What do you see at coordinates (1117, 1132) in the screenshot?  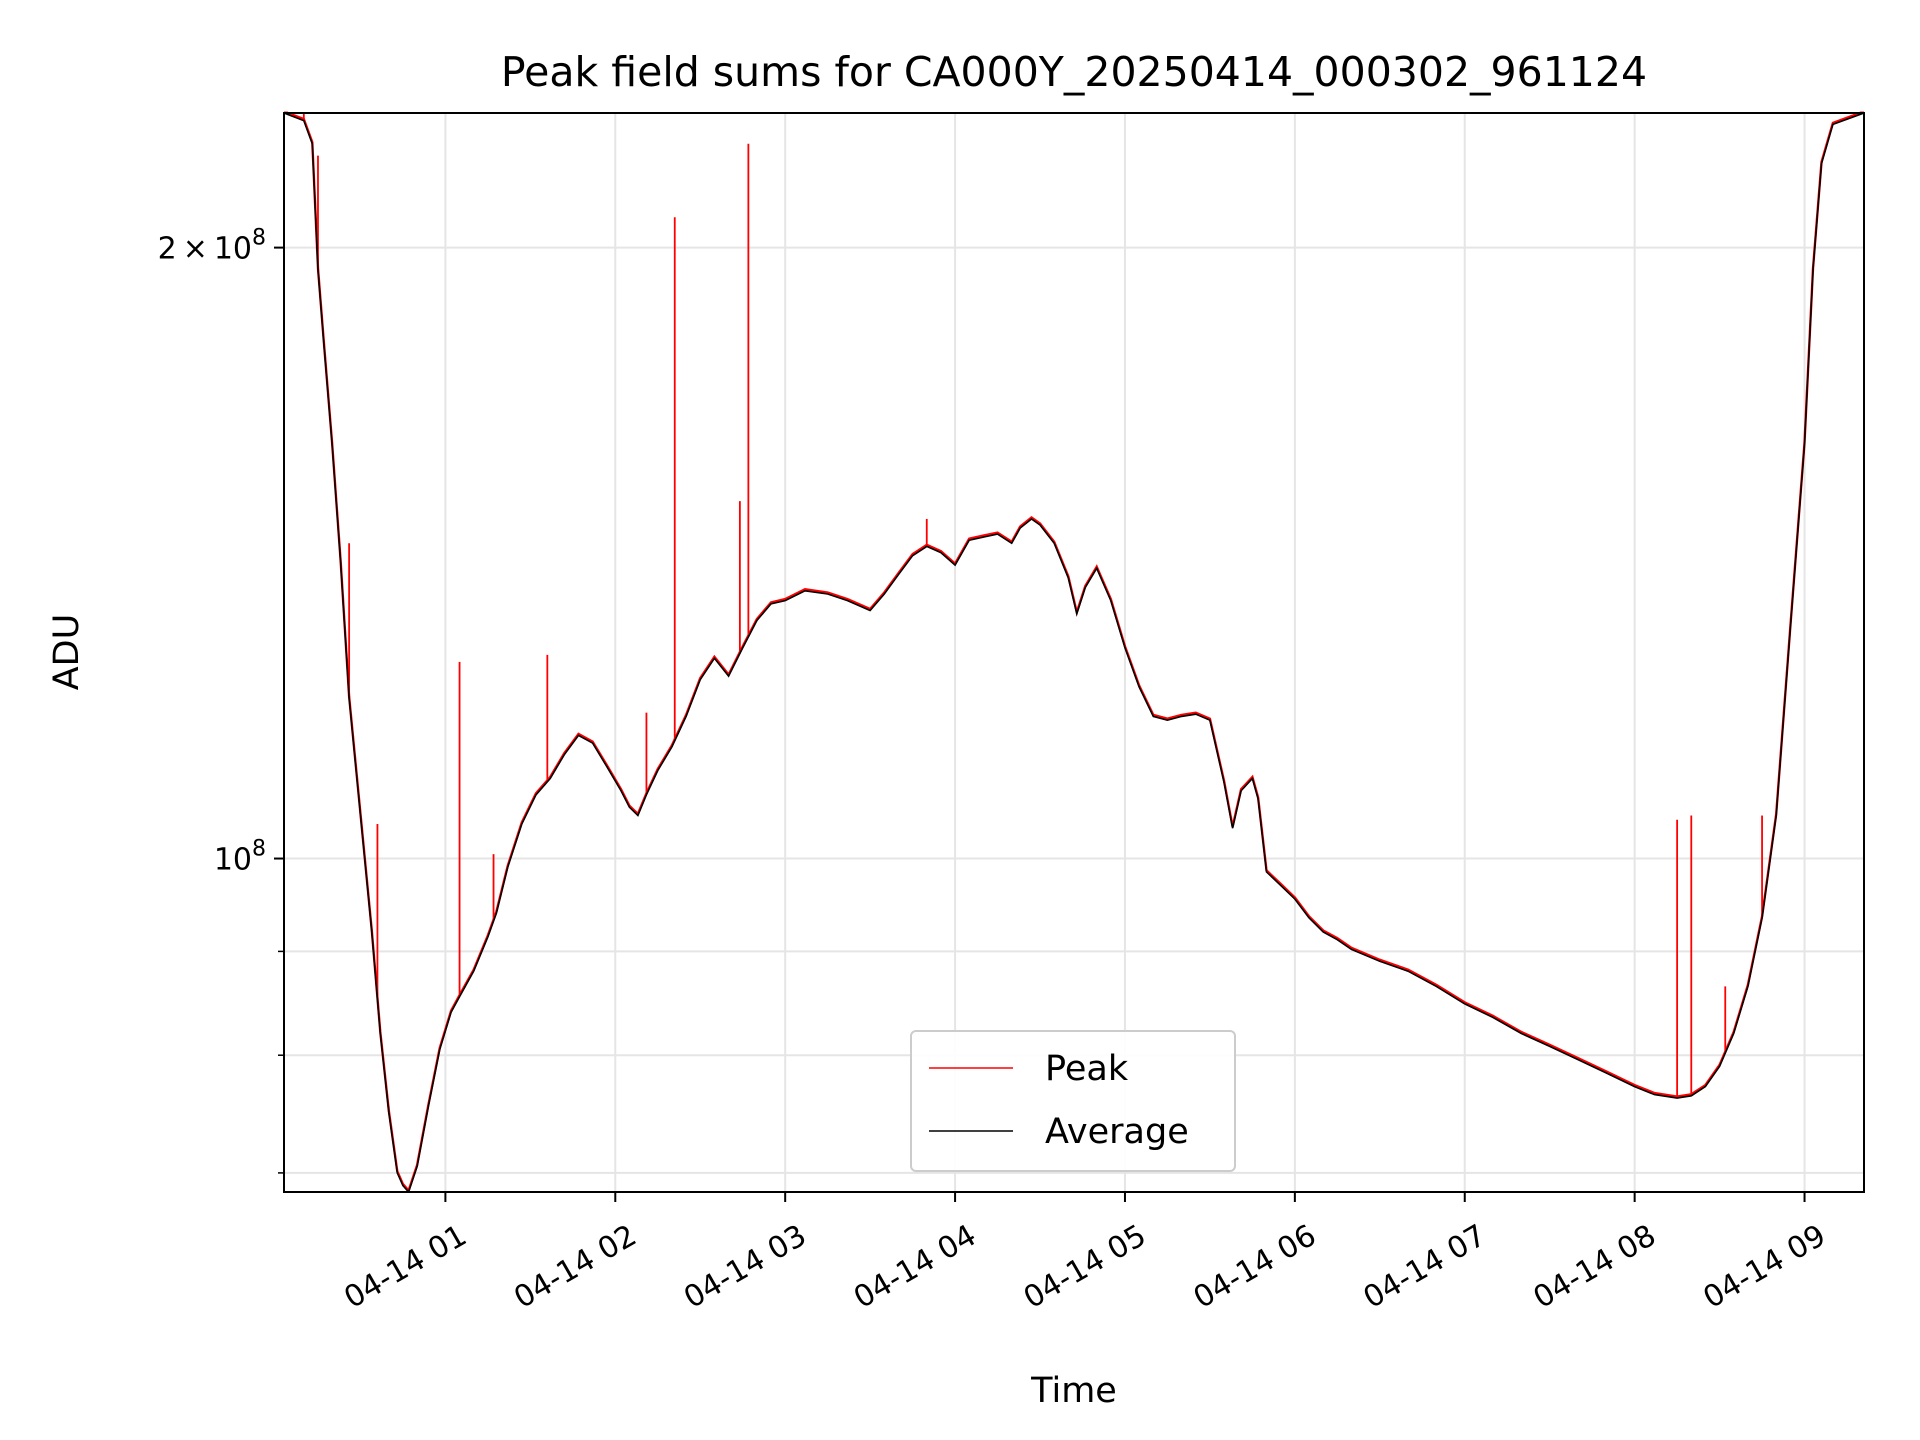 I see `legend-label-average: Average` at bounding box center [1117, 1132].